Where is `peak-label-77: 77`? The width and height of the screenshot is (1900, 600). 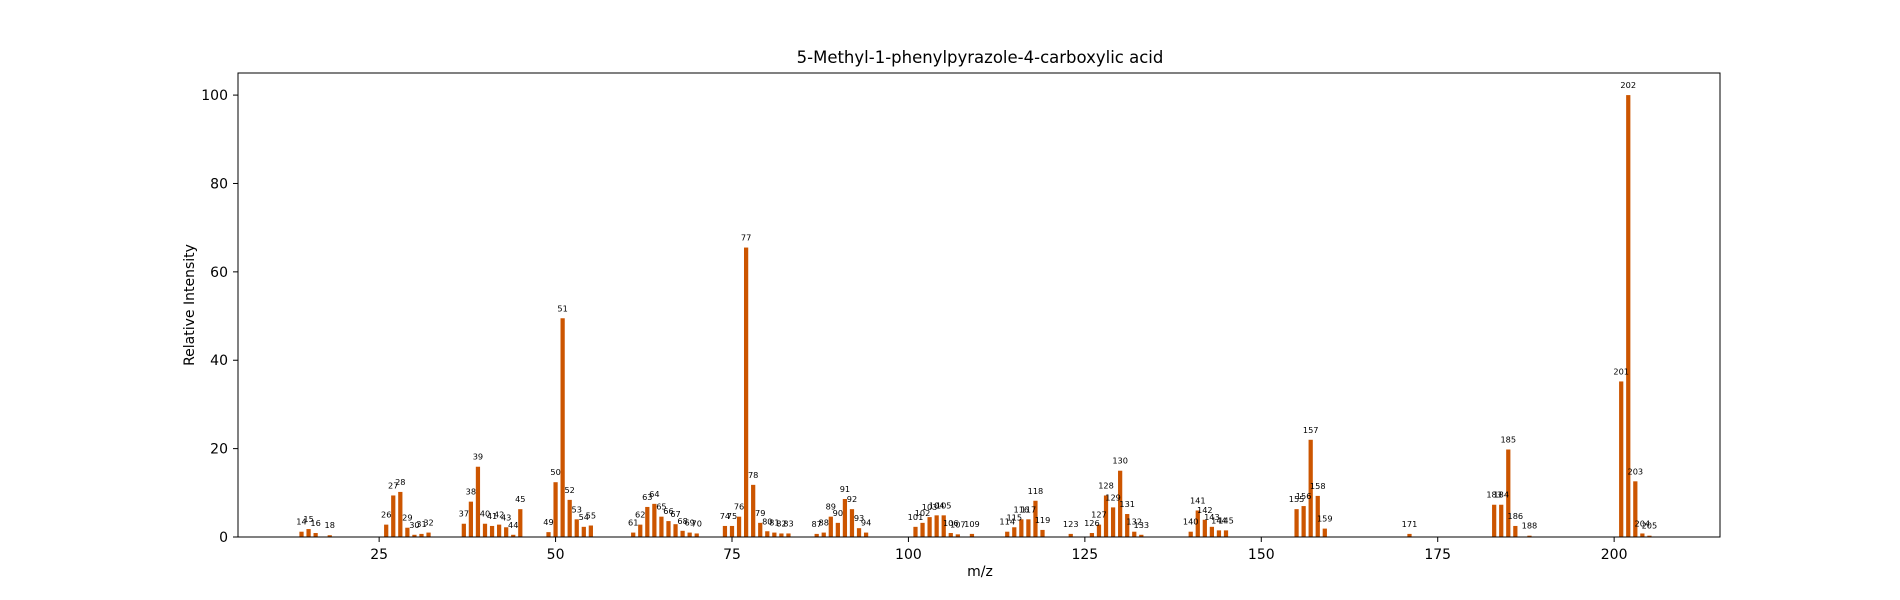
peak-label-77: 77 is located at coordinates (746, 238).